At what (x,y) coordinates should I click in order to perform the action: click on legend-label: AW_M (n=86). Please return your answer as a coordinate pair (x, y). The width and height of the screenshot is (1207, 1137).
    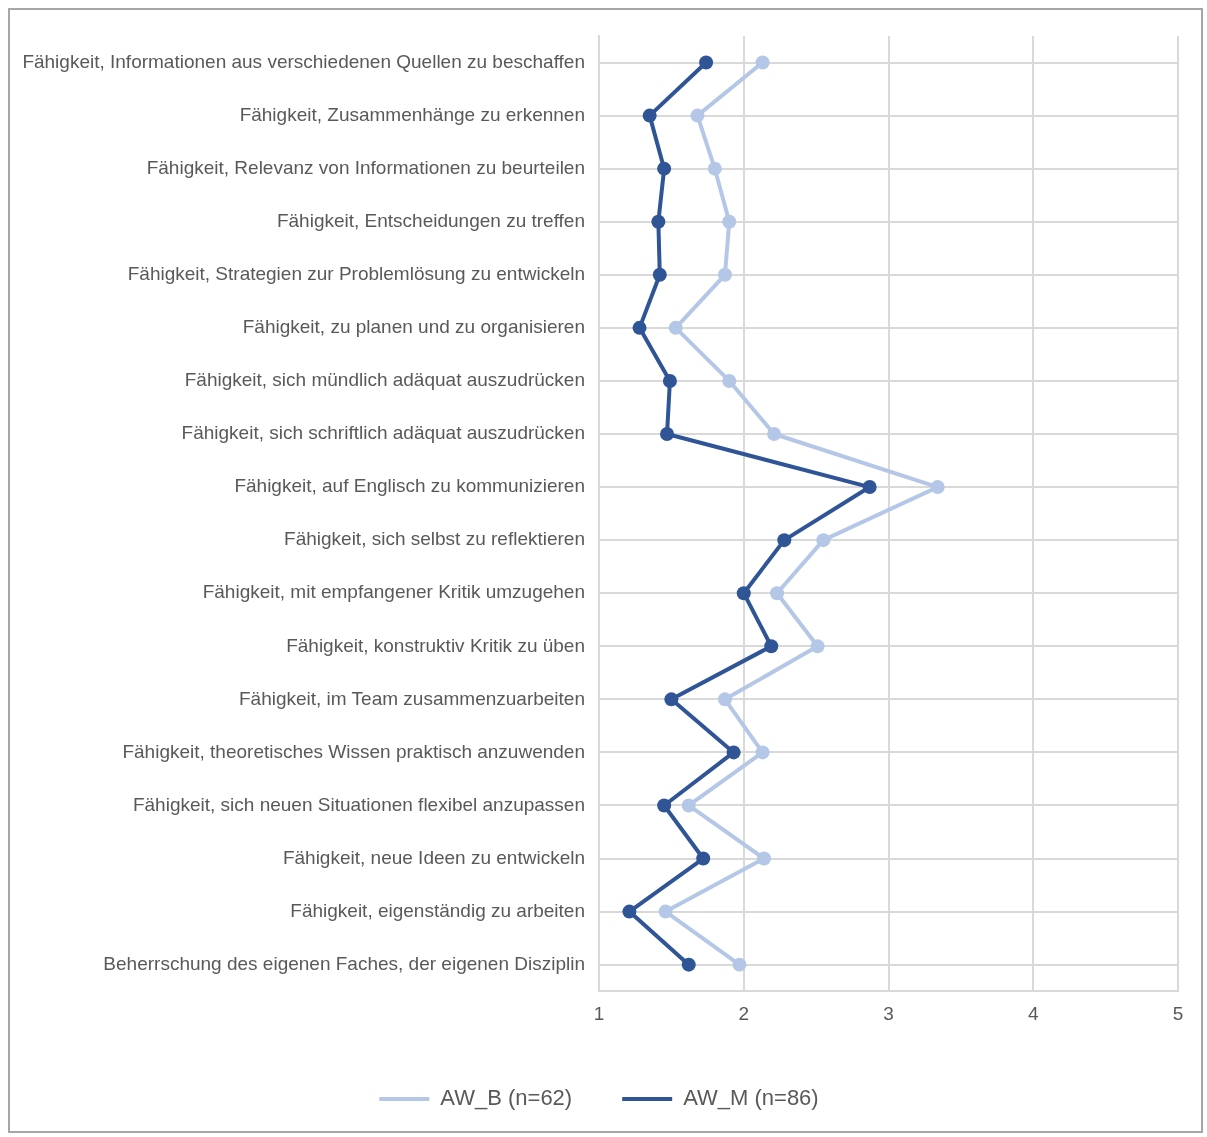
    Looking at the image, I should click on (751, 1098).